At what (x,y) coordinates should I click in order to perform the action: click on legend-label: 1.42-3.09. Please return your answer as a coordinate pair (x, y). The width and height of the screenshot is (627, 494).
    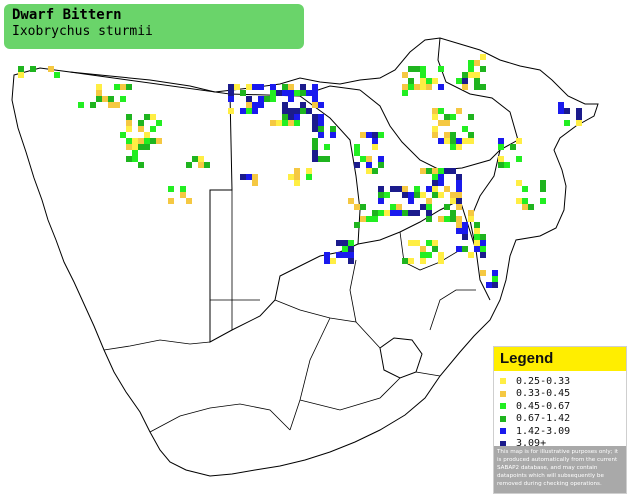
    Looking at the image, I should click on (543, 431).